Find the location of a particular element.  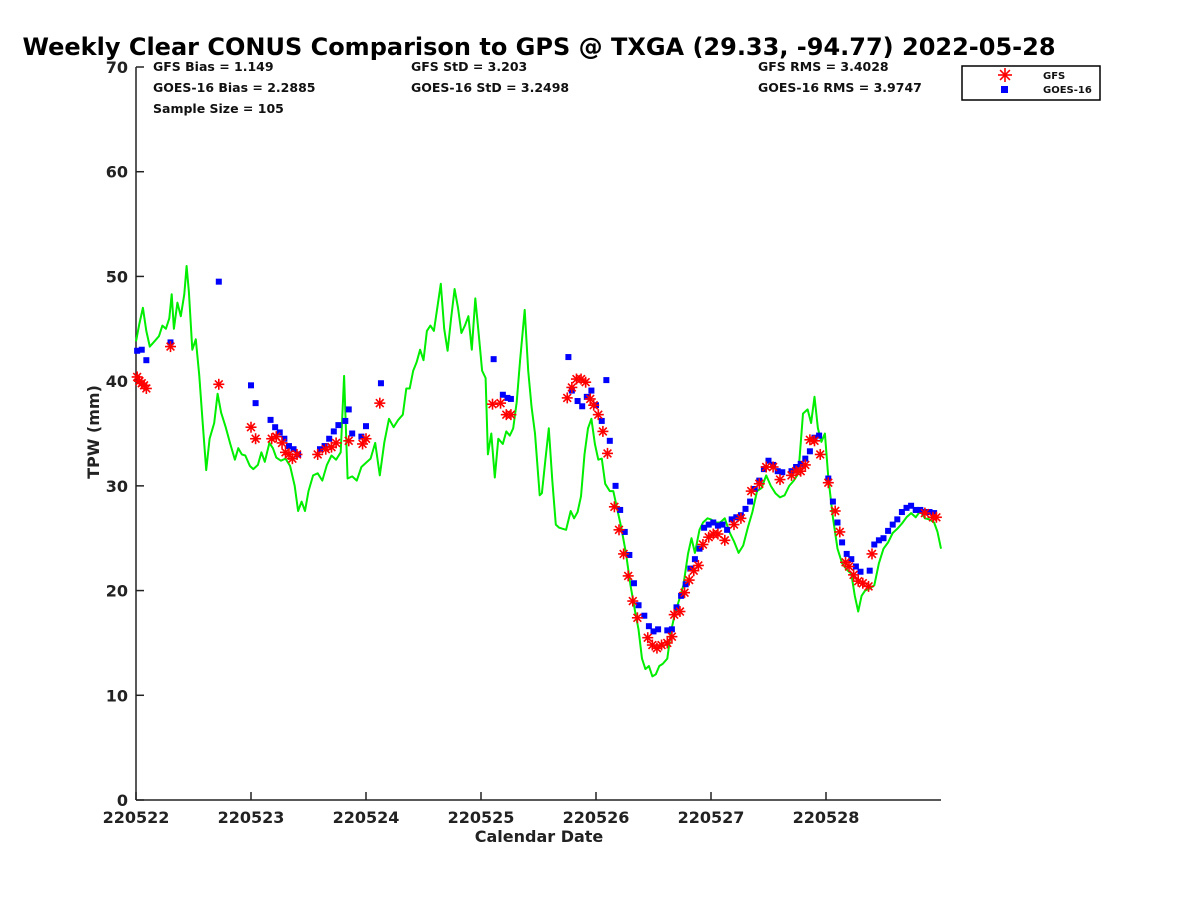

x-tick-label: 220528 is located at coordinates (826, 817).